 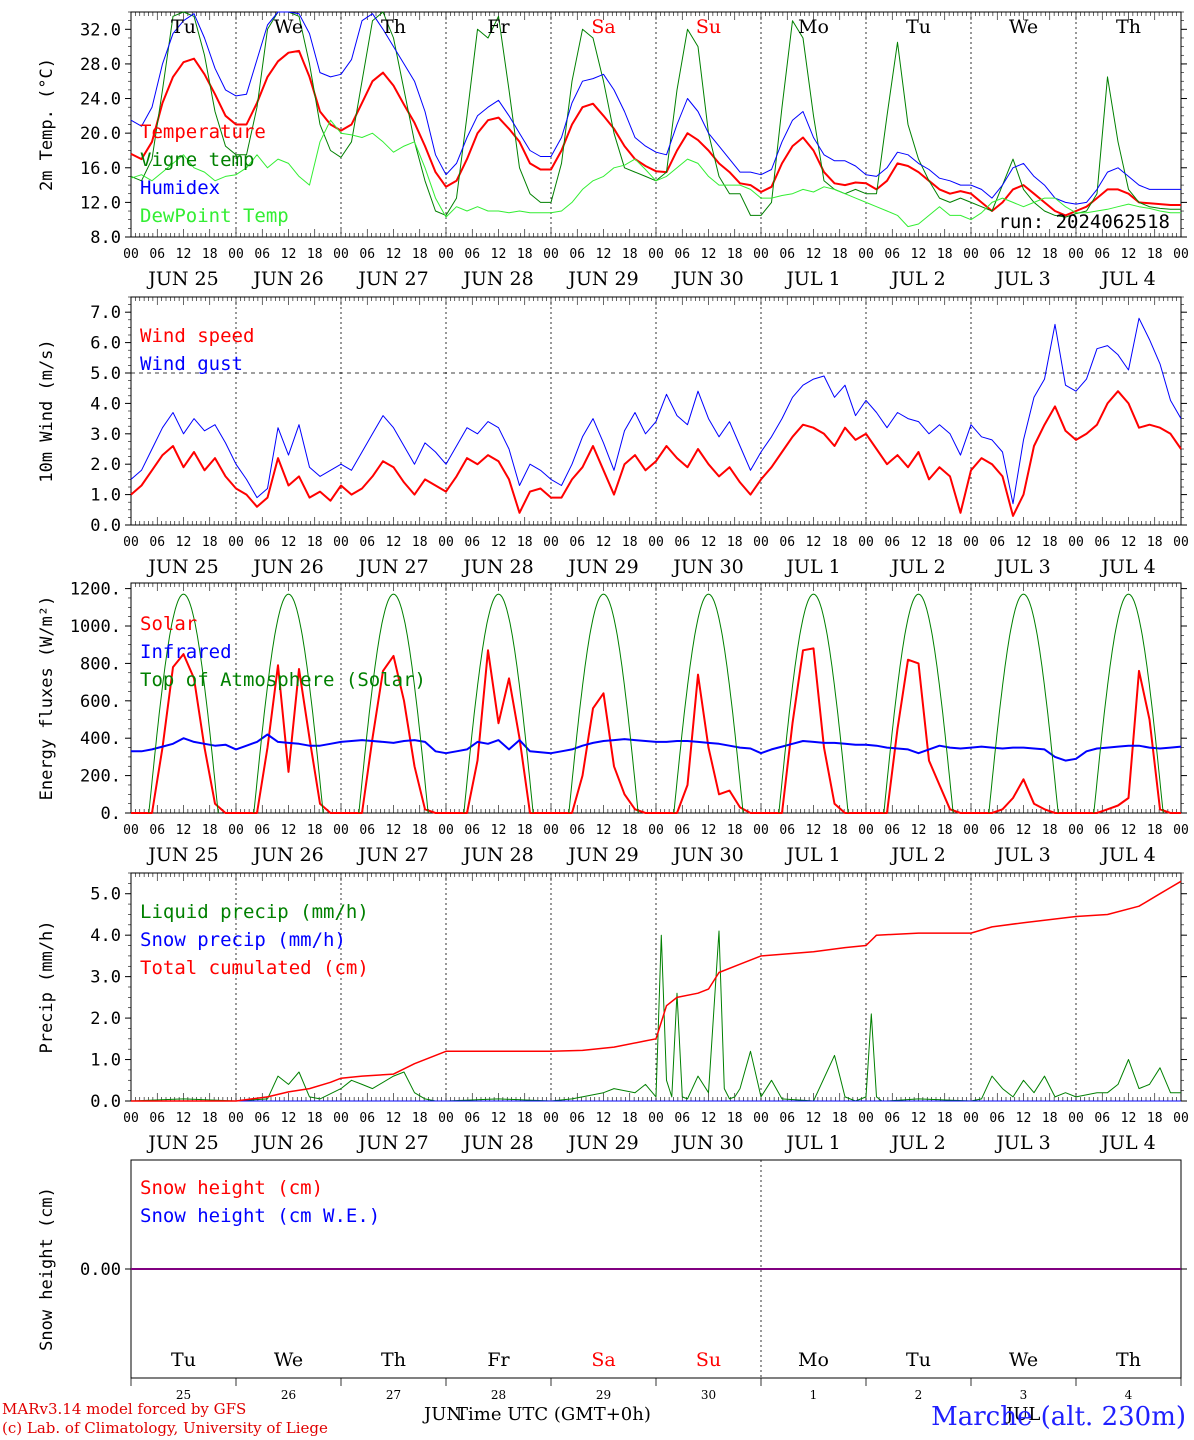 What do you see at coordinates (105, 238) in the screenshot?
I see `y-tick-label: 8.0` at bounding box center [105, 238].